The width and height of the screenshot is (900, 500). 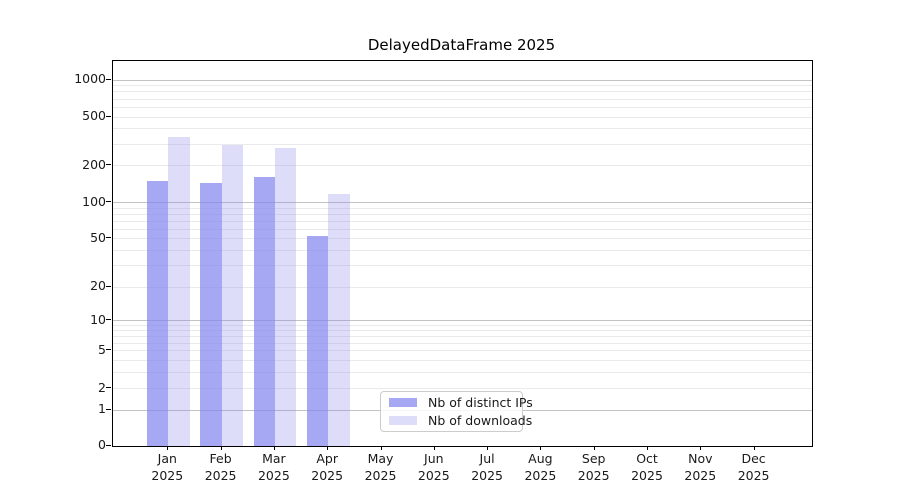 I want to click on x-tick-month: Apr, so click(x=327, y=458).